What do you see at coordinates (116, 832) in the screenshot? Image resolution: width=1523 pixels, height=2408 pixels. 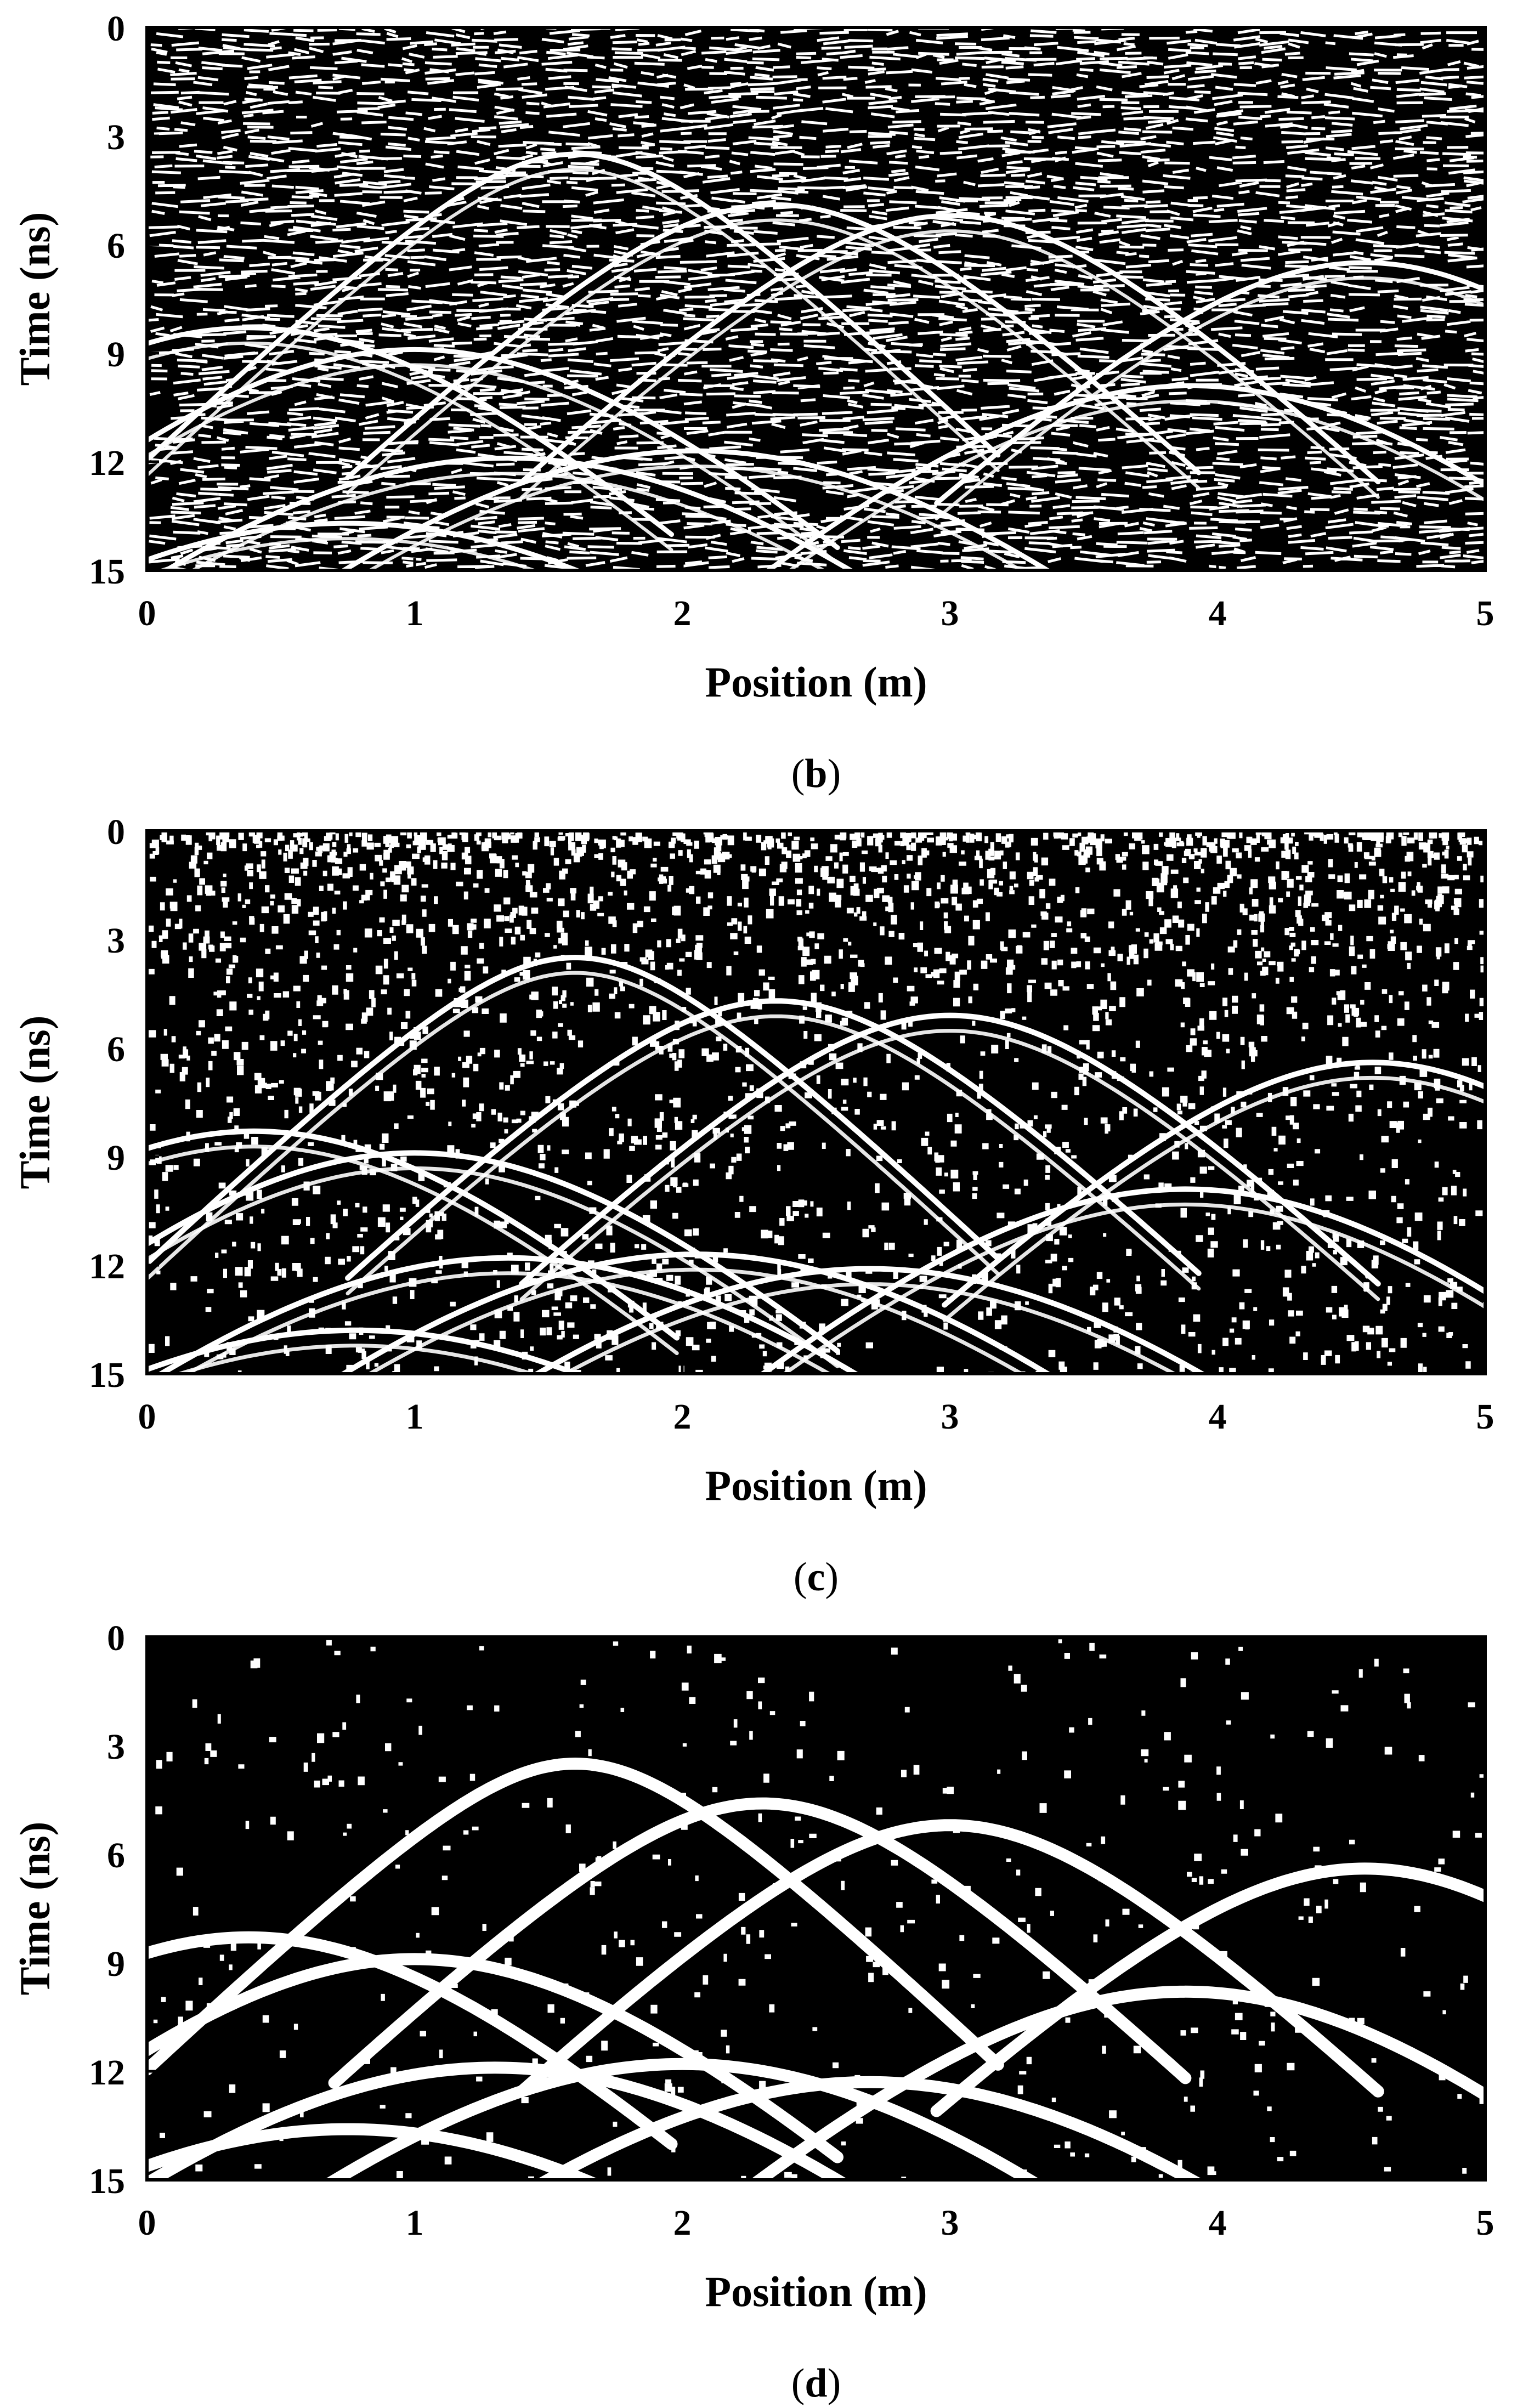 I see `panel-c-ytick-label: 0` at bounding box center [116, 832].